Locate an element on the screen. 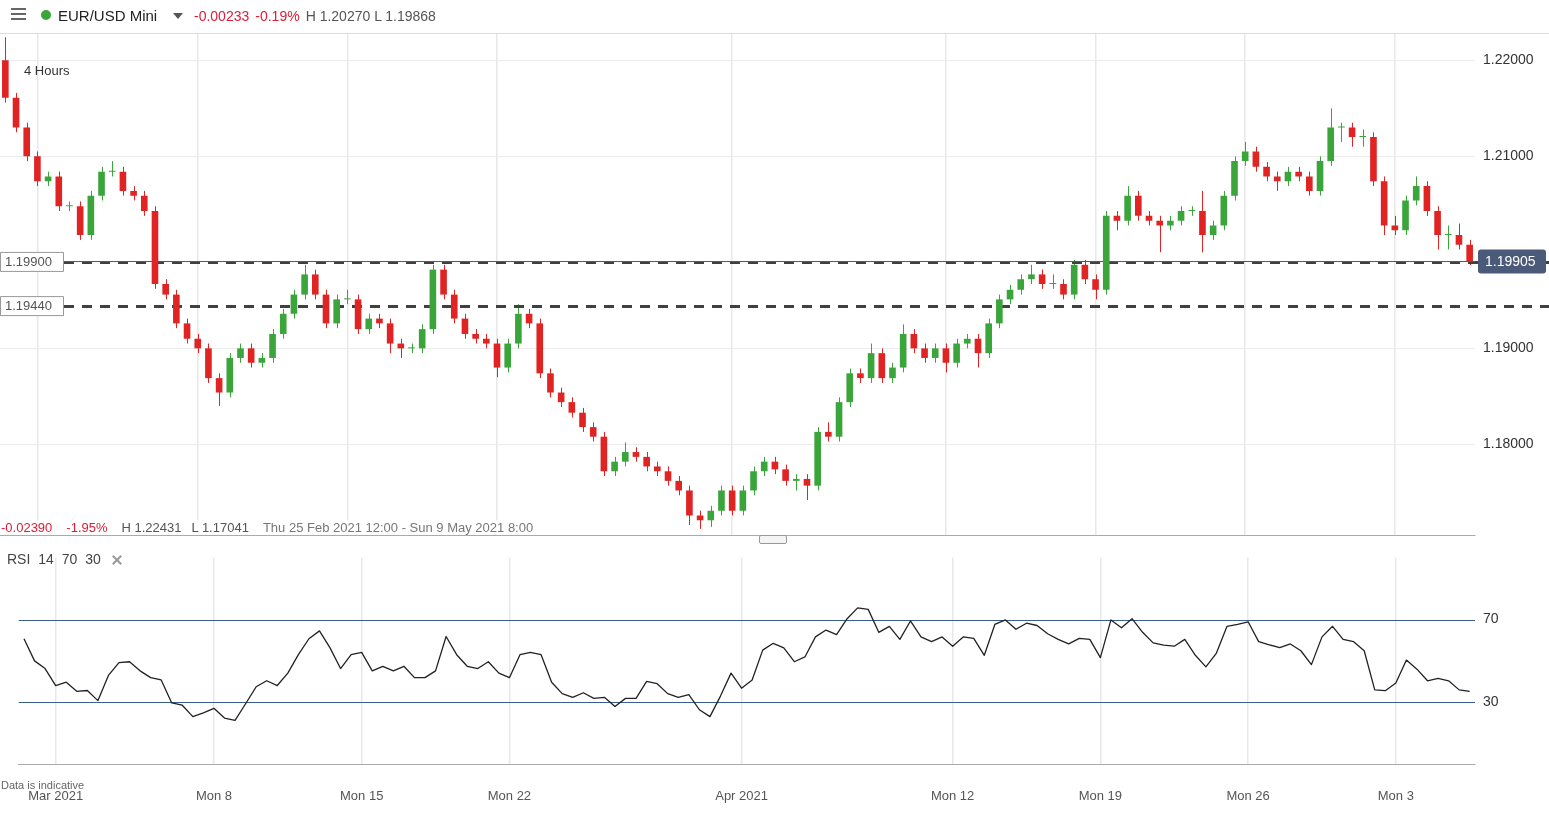 The image size is (1549, 828). y-tick-label: 30 is located at coordinates (1491, 701).